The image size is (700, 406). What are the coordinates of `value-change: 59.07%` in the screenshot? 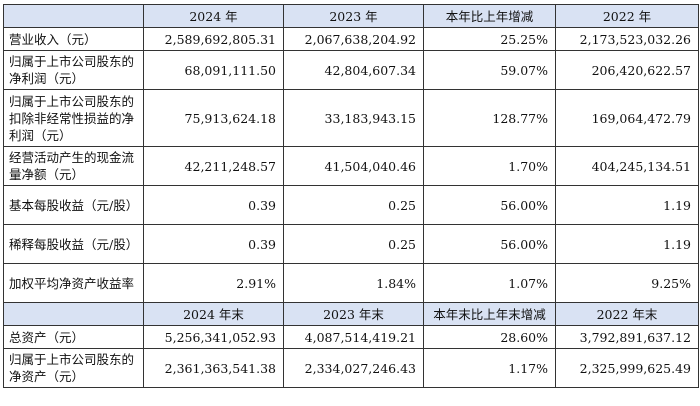 It's located at (489, 70).